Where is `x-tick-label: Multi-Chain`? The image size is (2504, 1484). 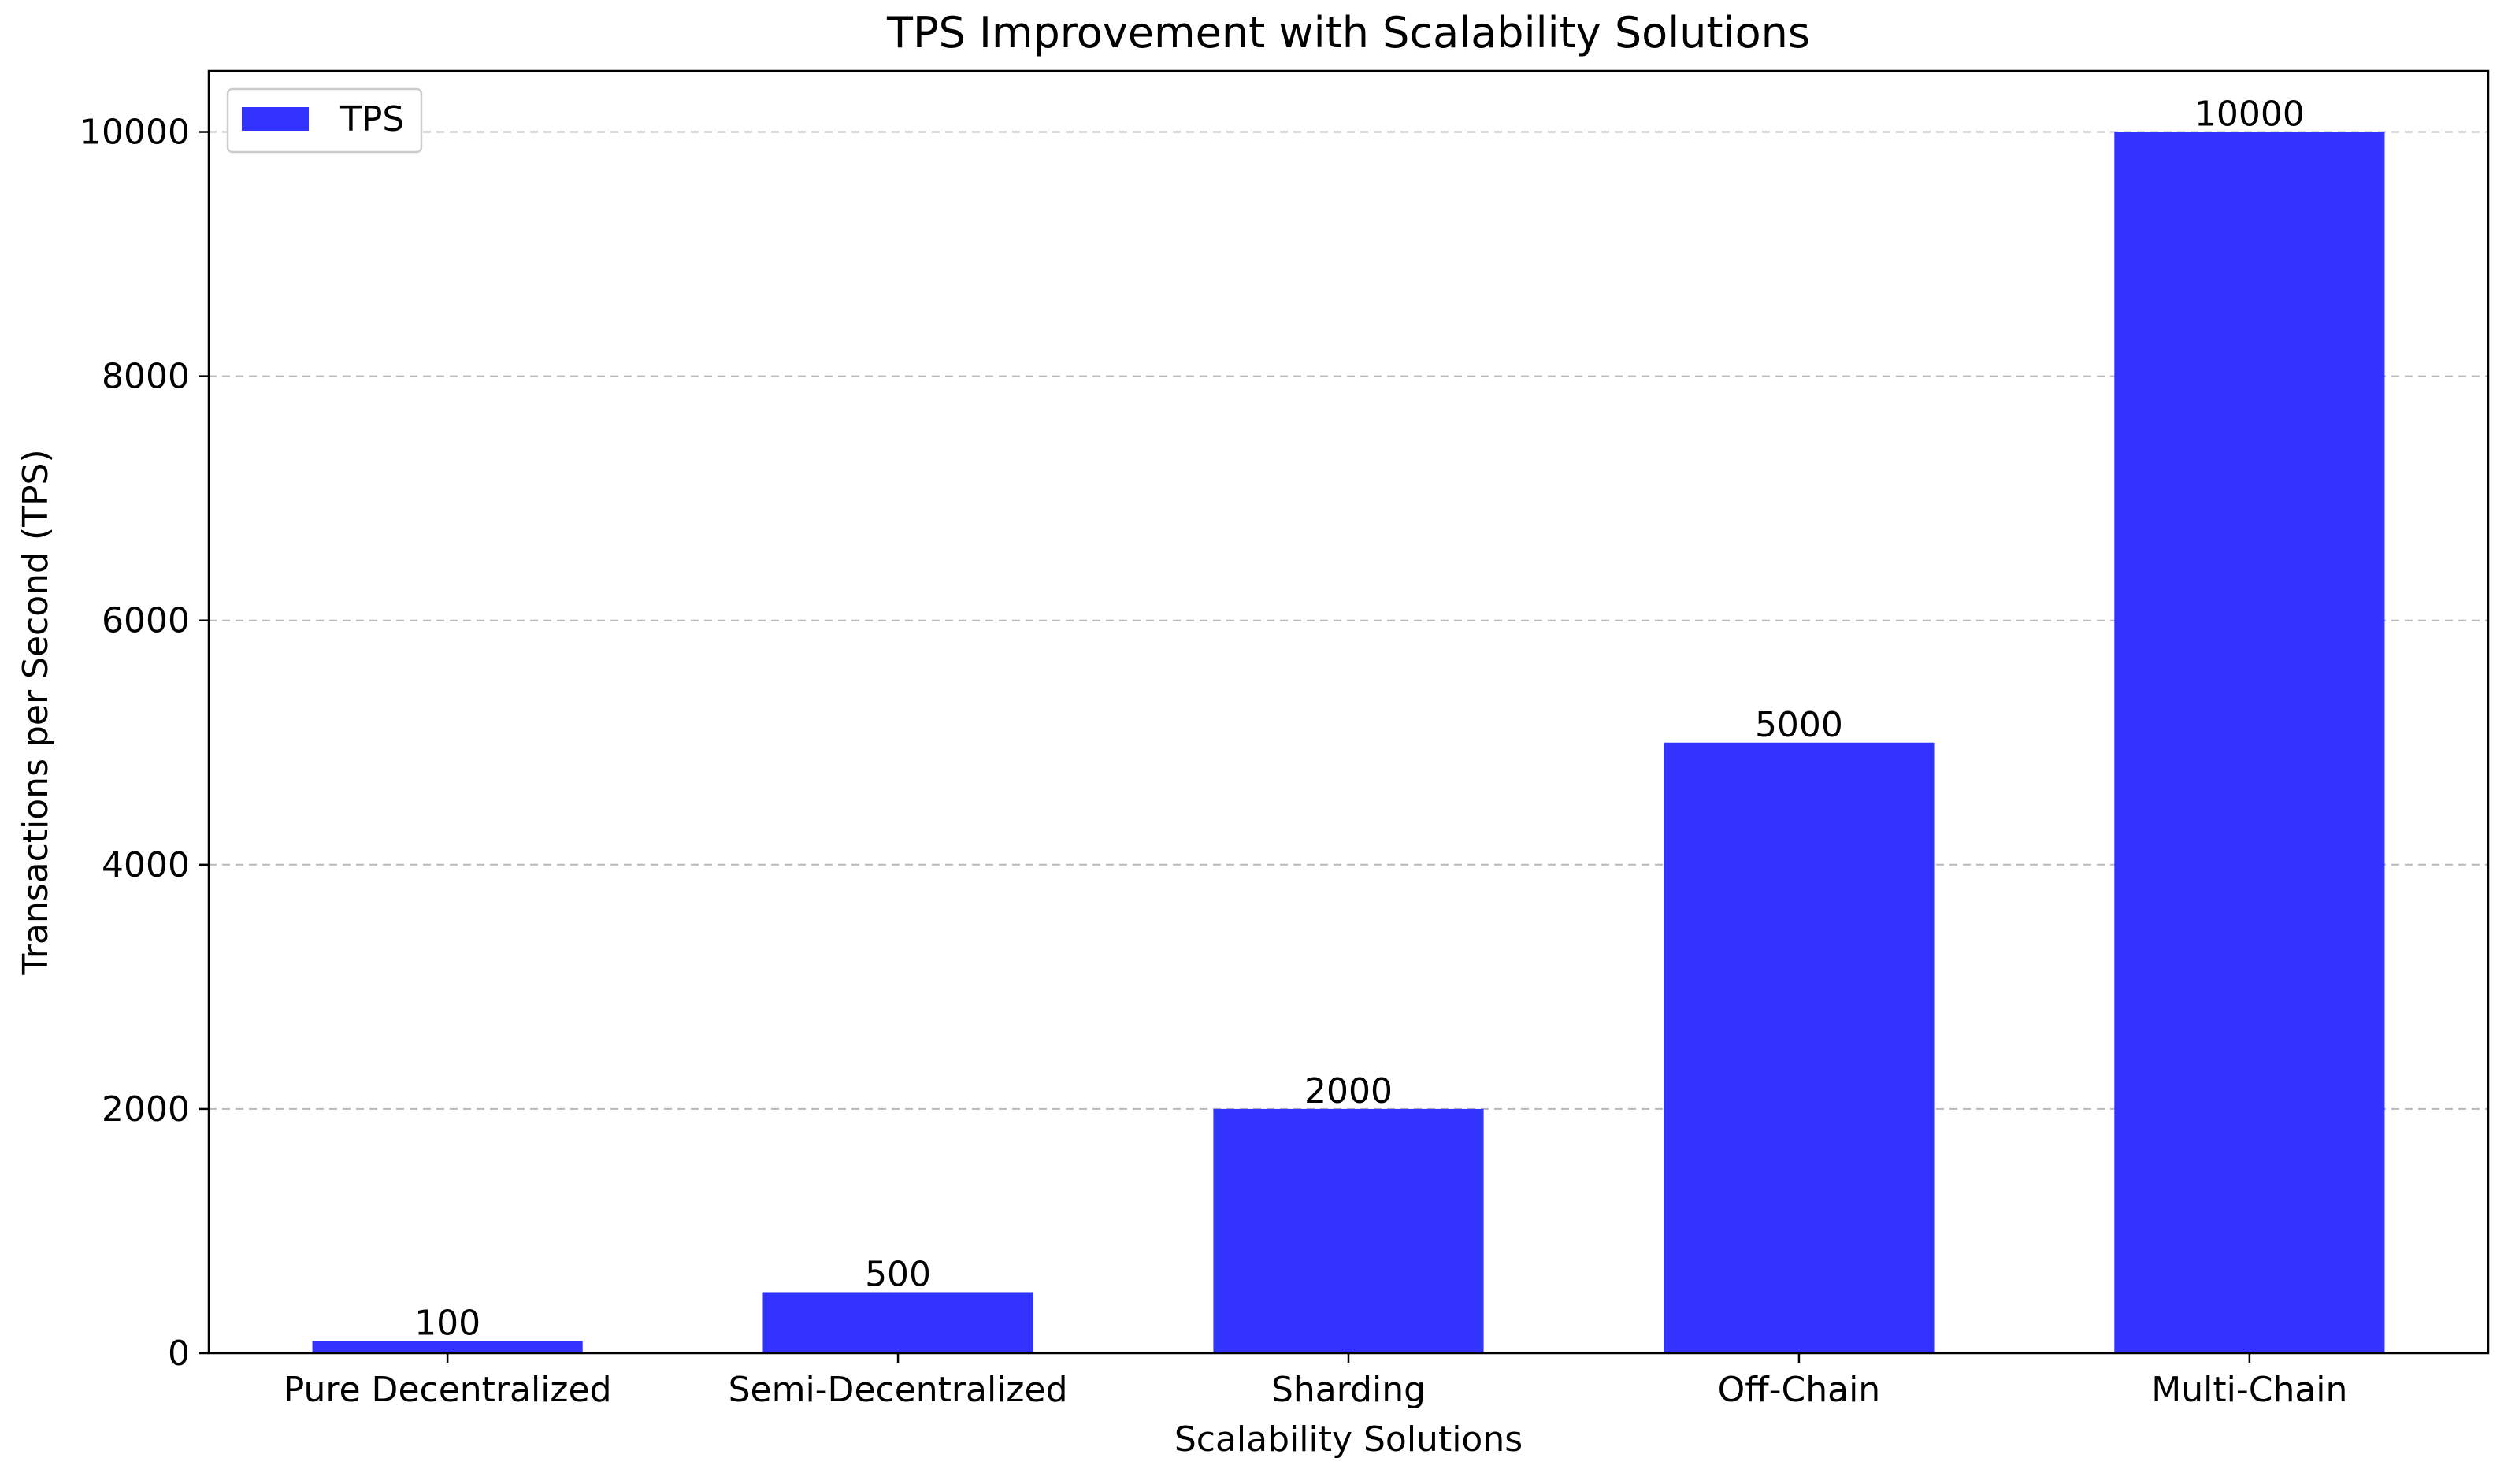 x-tick-label: Multi-Chain is located at coordinates (2249, 1390).